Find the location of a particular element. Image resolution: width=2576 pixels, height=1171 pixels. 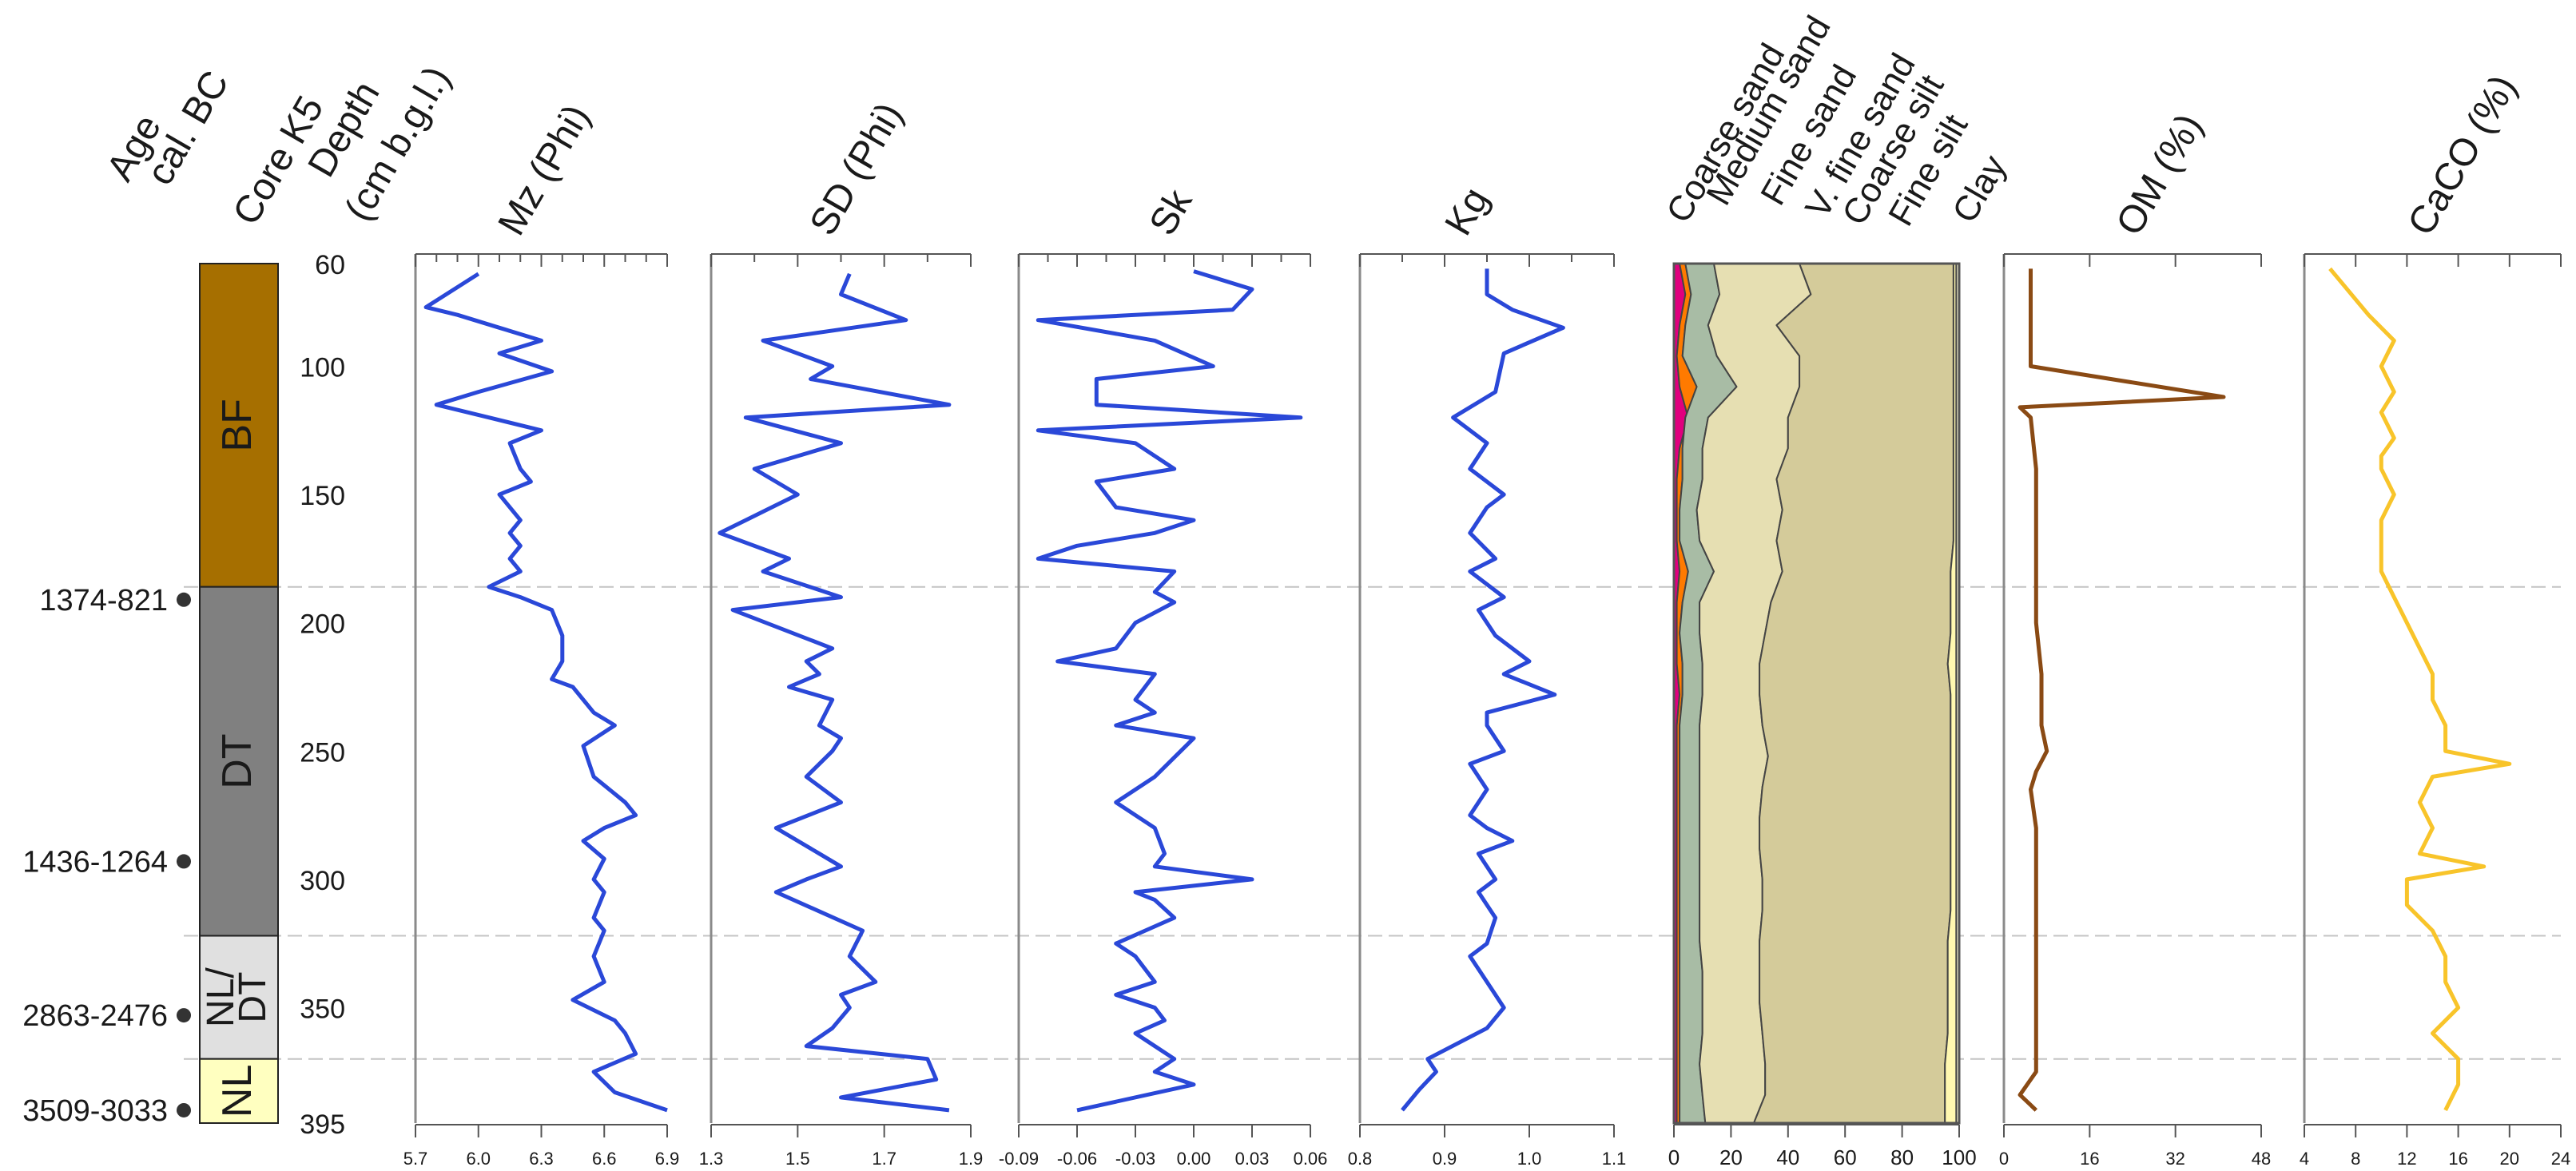

sk-series-line is located at coordinates (1169, 691).